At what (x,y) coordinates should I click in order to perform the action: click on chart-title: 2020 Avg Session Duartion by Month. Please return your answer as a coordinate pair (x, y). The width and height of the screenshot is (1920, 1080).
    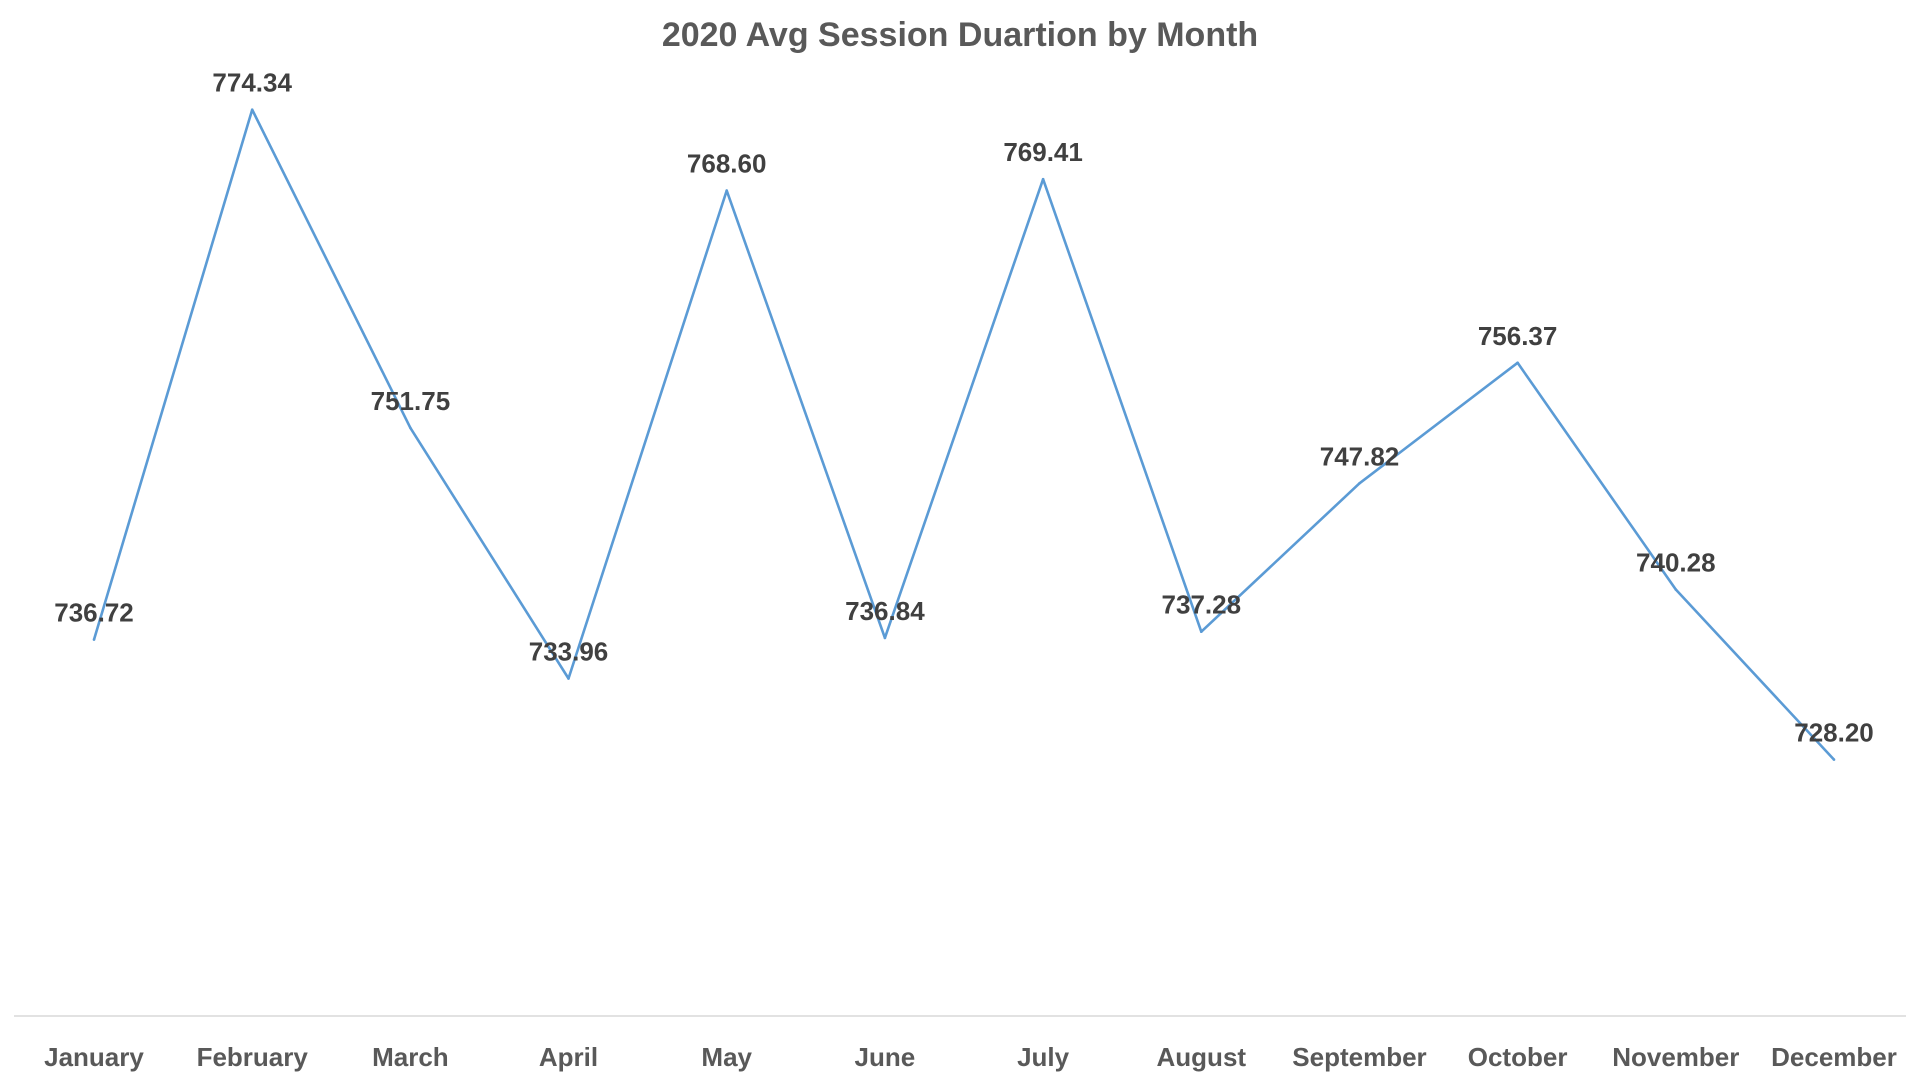
    Looking at the image, I should click on (960, 35).